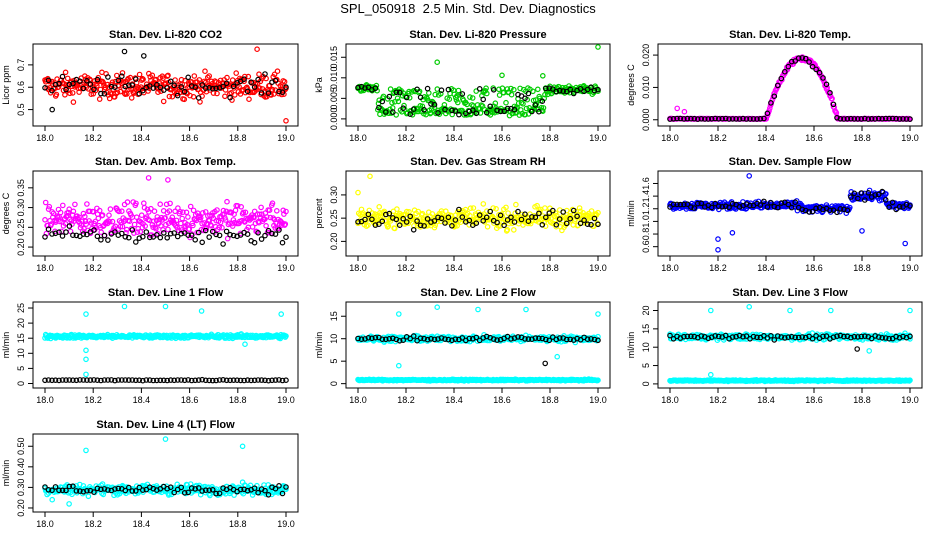  I want to click on data-points, so click(165, 85).